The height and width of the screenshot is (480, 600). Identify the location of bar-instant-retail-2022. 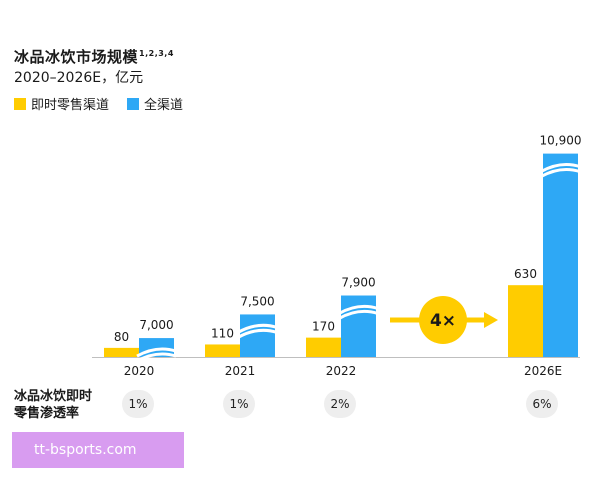
(323, 347).